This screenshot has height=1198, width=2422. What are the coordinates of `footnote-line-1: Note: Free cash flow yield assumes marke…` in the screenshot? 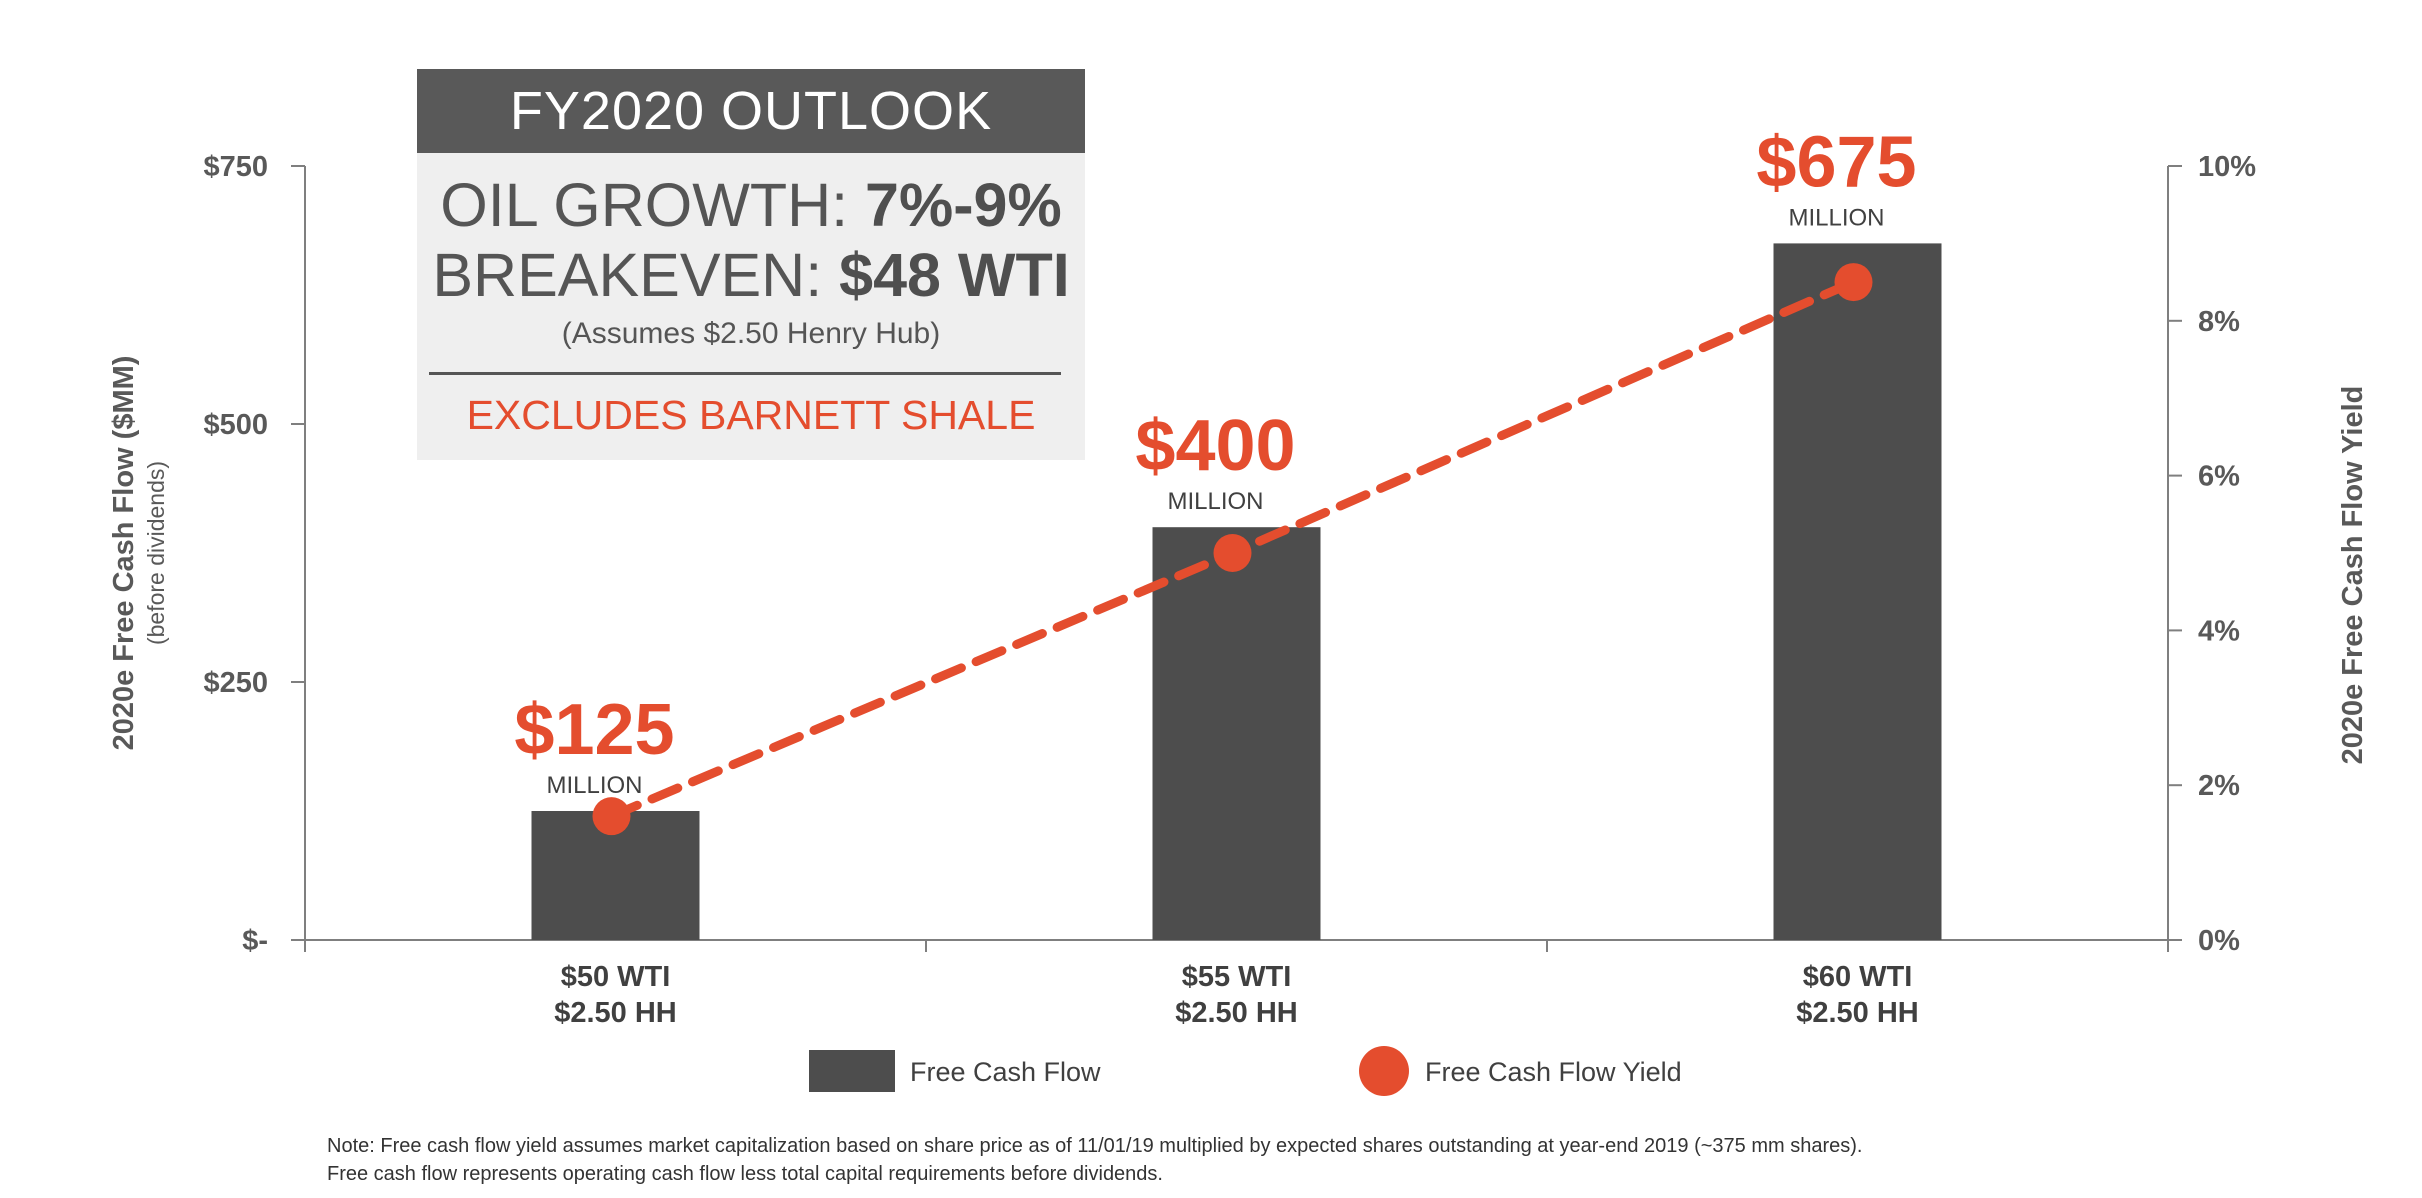 It's located at (1095, 1146).